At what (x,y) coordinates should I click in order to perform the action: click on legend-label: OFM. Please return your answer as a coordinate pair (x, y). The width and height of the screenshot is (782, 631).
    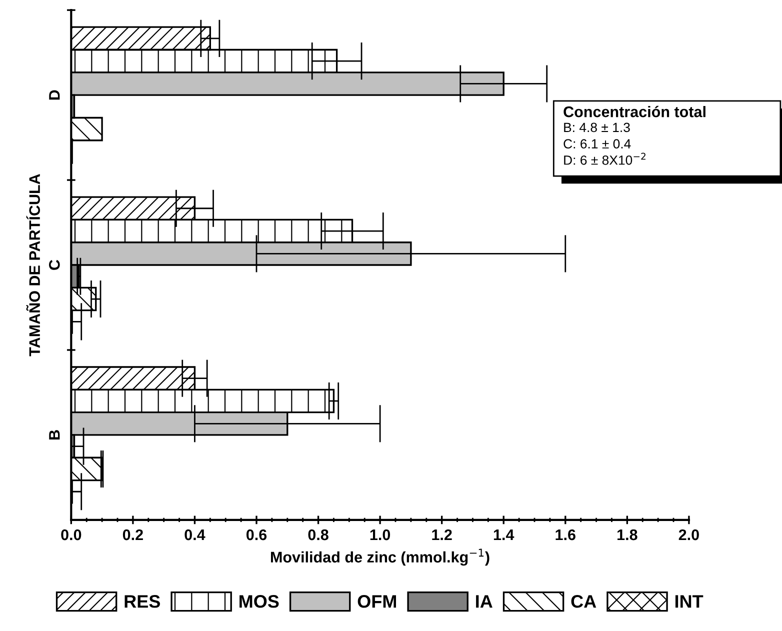
    Looking at the image, I should click on (377, 601).